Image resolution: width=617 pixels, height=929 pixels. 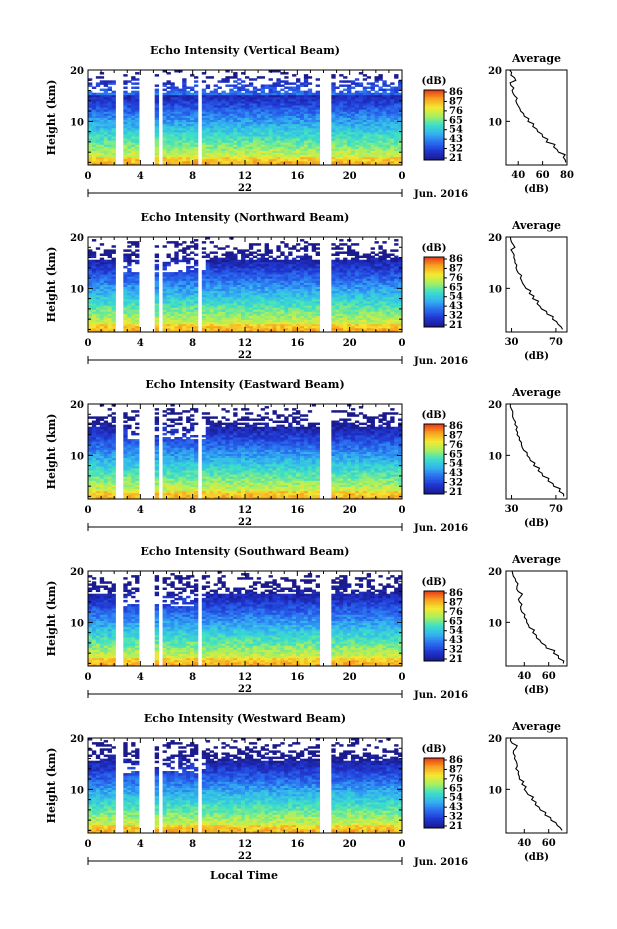 What do you see at coordinates (245, 718) in the screenshot?
I see `panel-title: Echo Intensity (Westward Beam)` at bounding box center [245, 718].